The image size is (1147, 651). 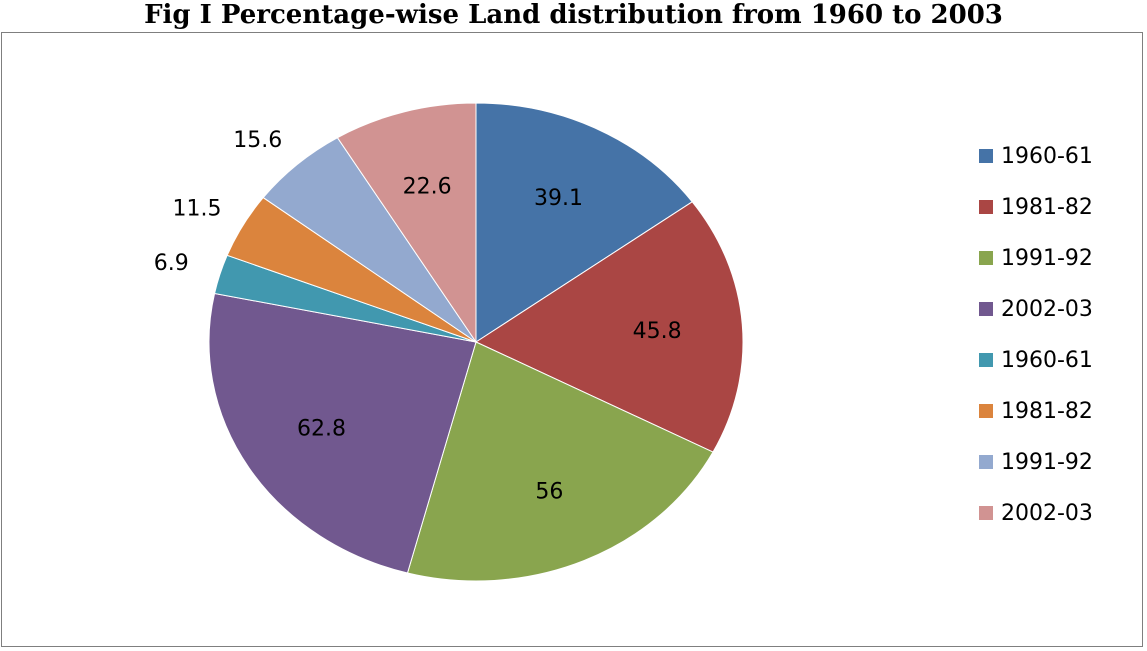 What do you see at coordinates (321, 428) in the screenshot?
I see `data-label-4: 62.8` at bounding box center [321, 428].